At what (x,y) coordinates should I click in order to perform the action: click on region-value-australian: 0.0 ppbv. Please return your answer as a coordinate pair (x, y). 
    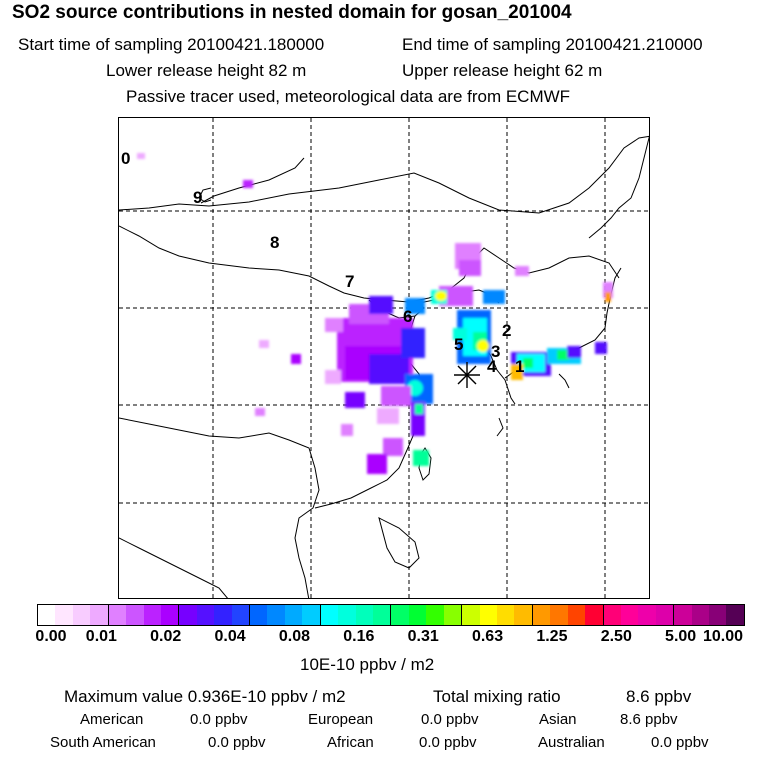
    Looking at the image, I should click on (680, 742).